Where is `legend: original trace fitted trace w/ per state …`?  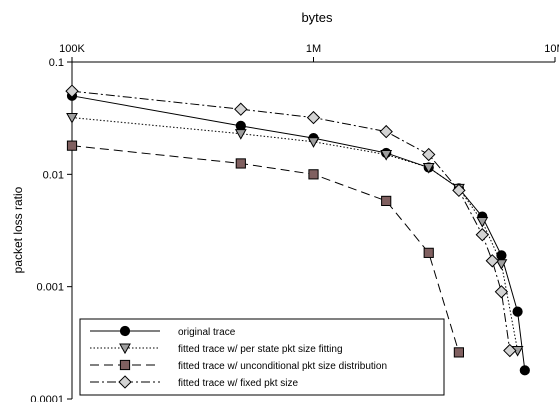 legend: original trace fitted trace w/ per state … is located at coordinates (262, 357).